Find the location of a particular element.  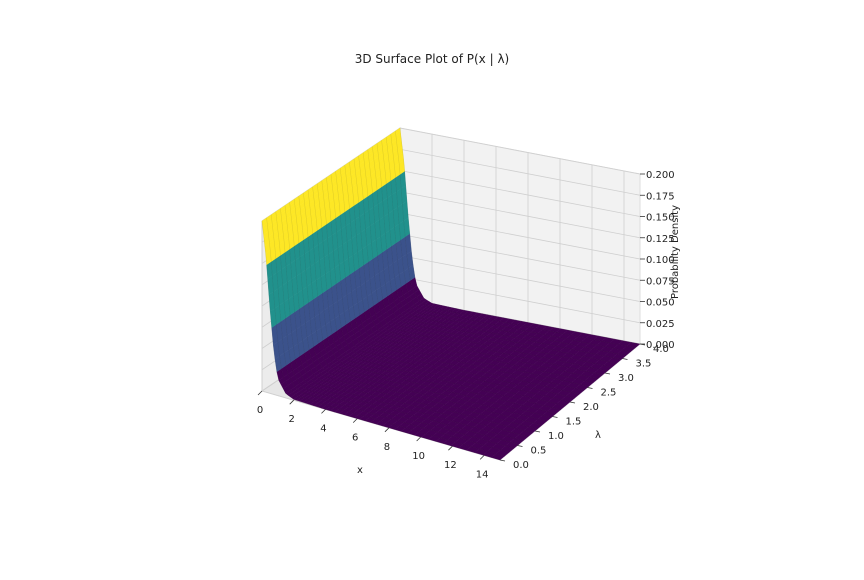

x-tick-label: 2 is located at coordinates (292, 419).